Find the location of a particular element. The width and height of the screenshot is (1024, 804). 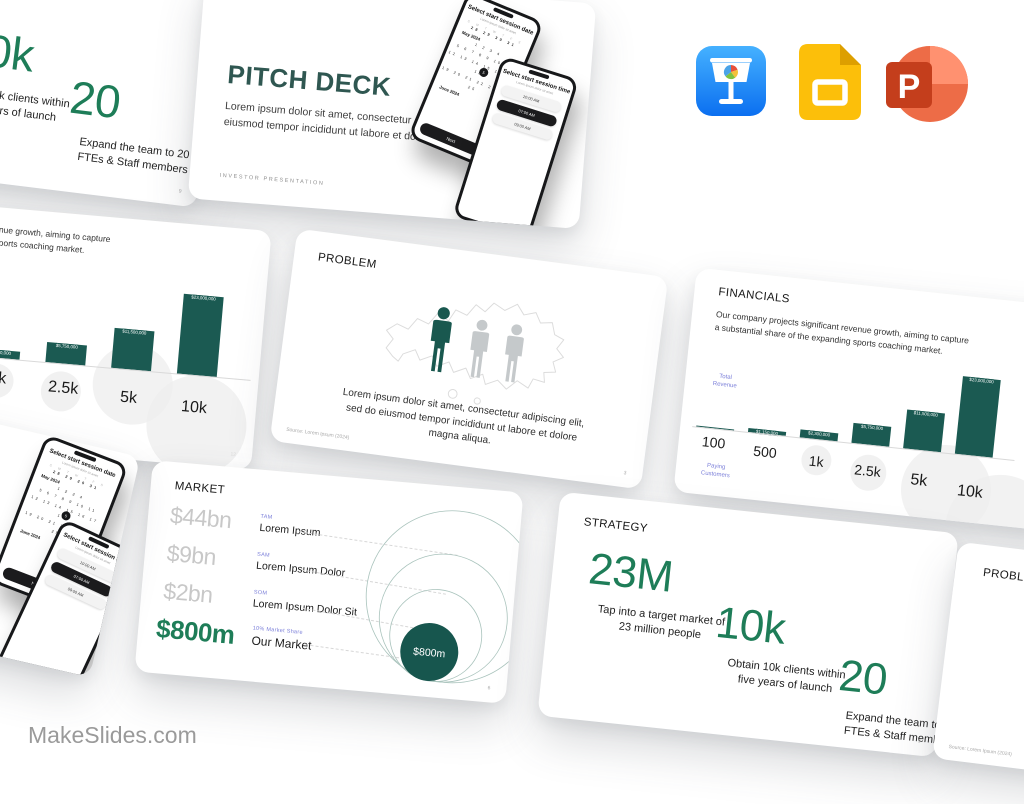

bubble-label: $800m is located at coordinates (429, 653).